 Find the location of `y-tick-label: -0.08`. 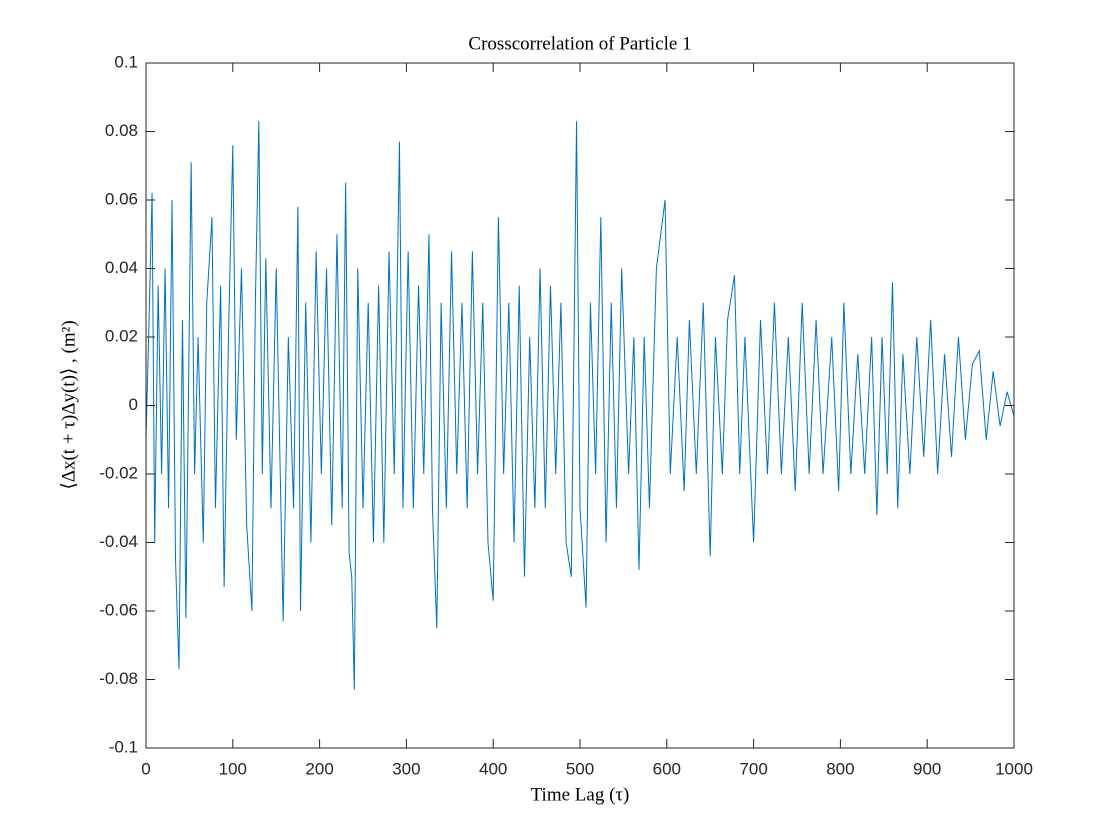

y-tick-label: -0.08 is located at coordinates (118, 678).